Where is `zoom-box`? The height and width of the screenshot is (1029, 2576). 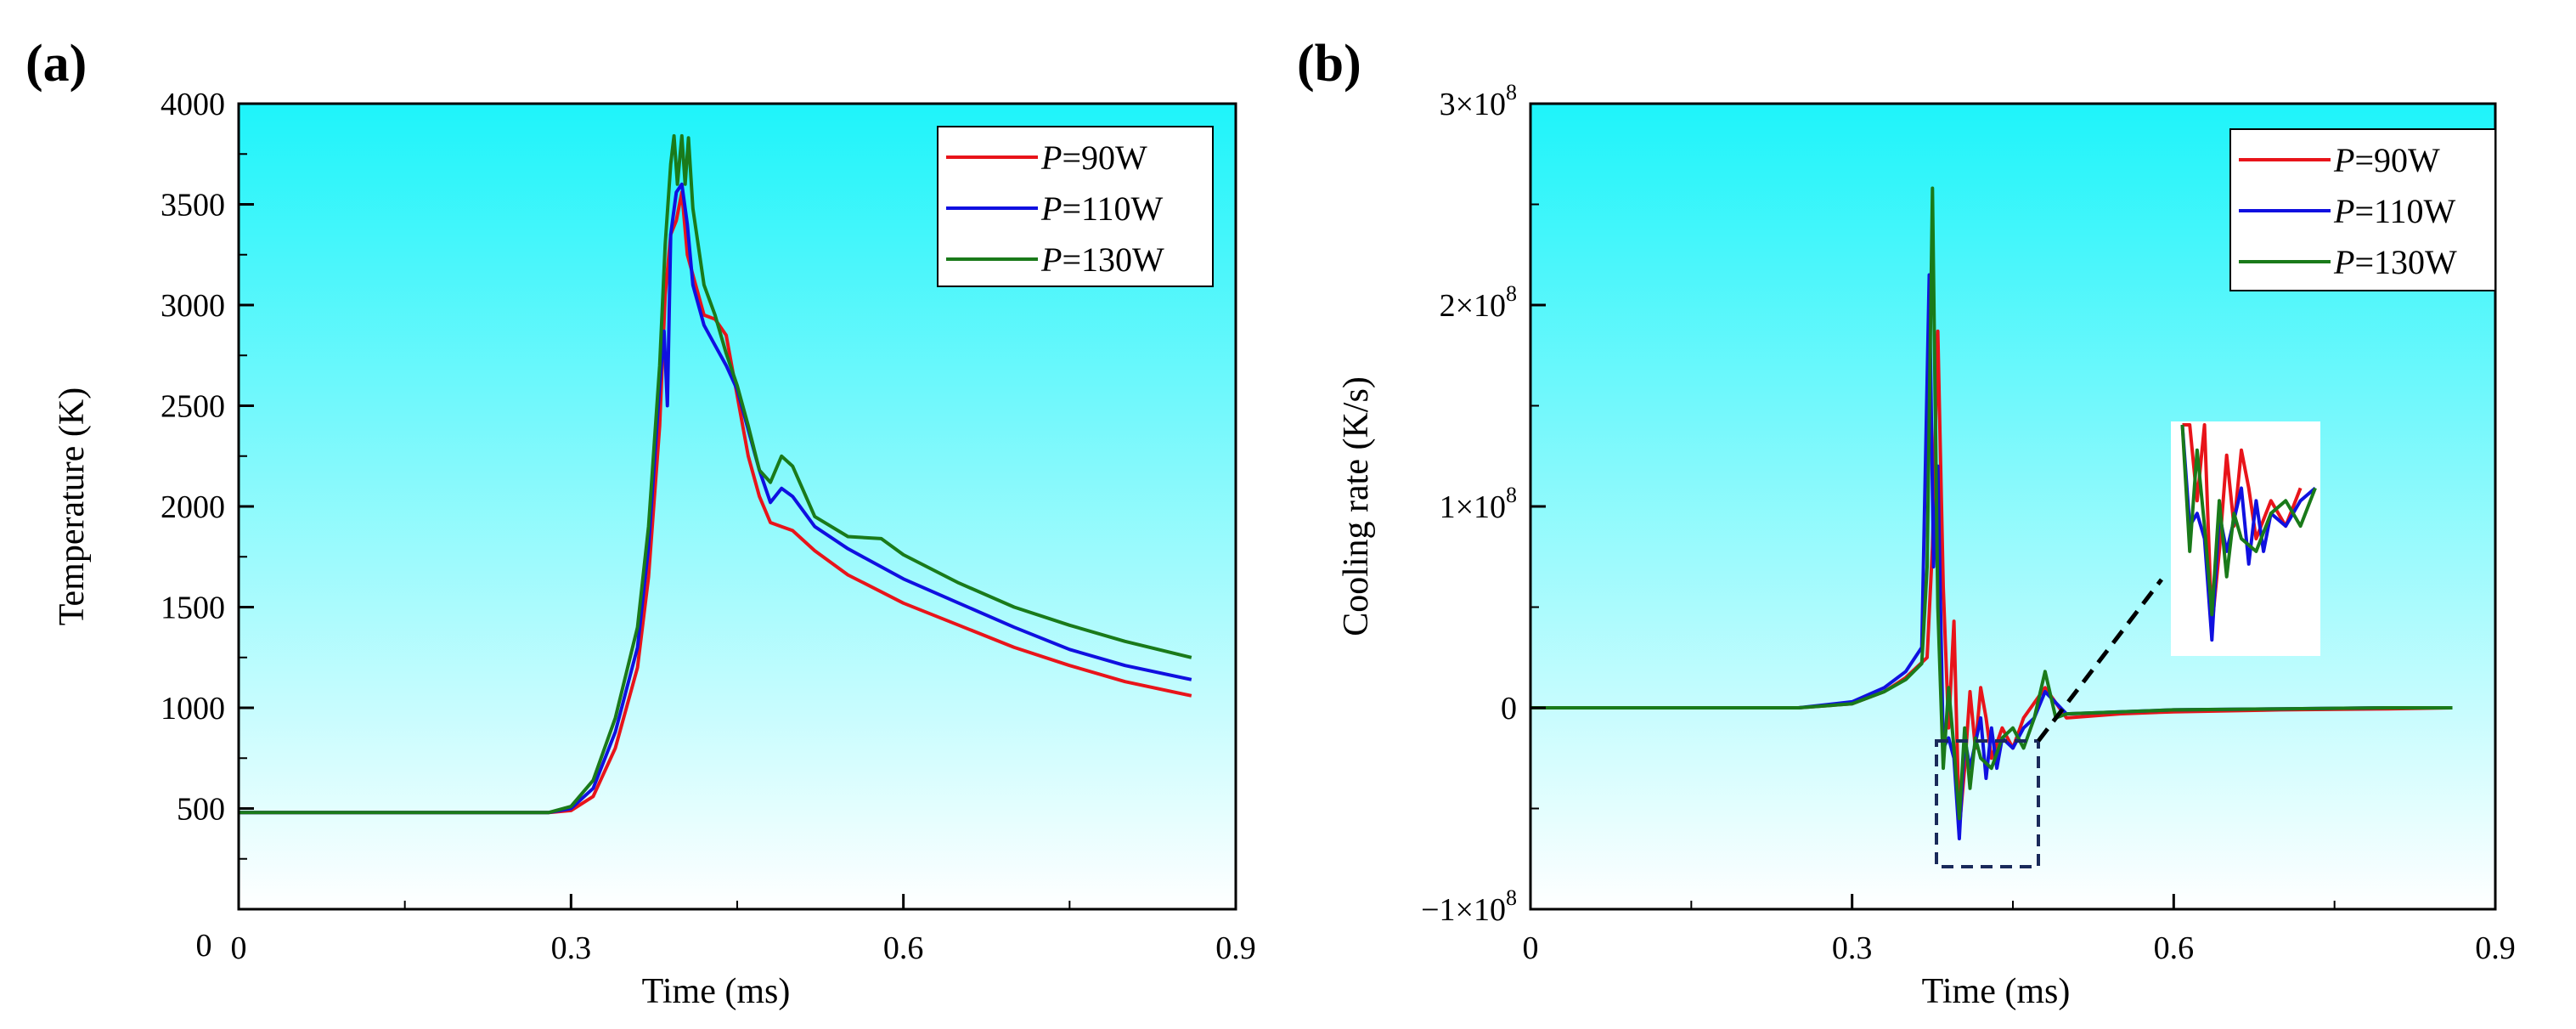
zoom-box is located at coordinates (1987, 803).